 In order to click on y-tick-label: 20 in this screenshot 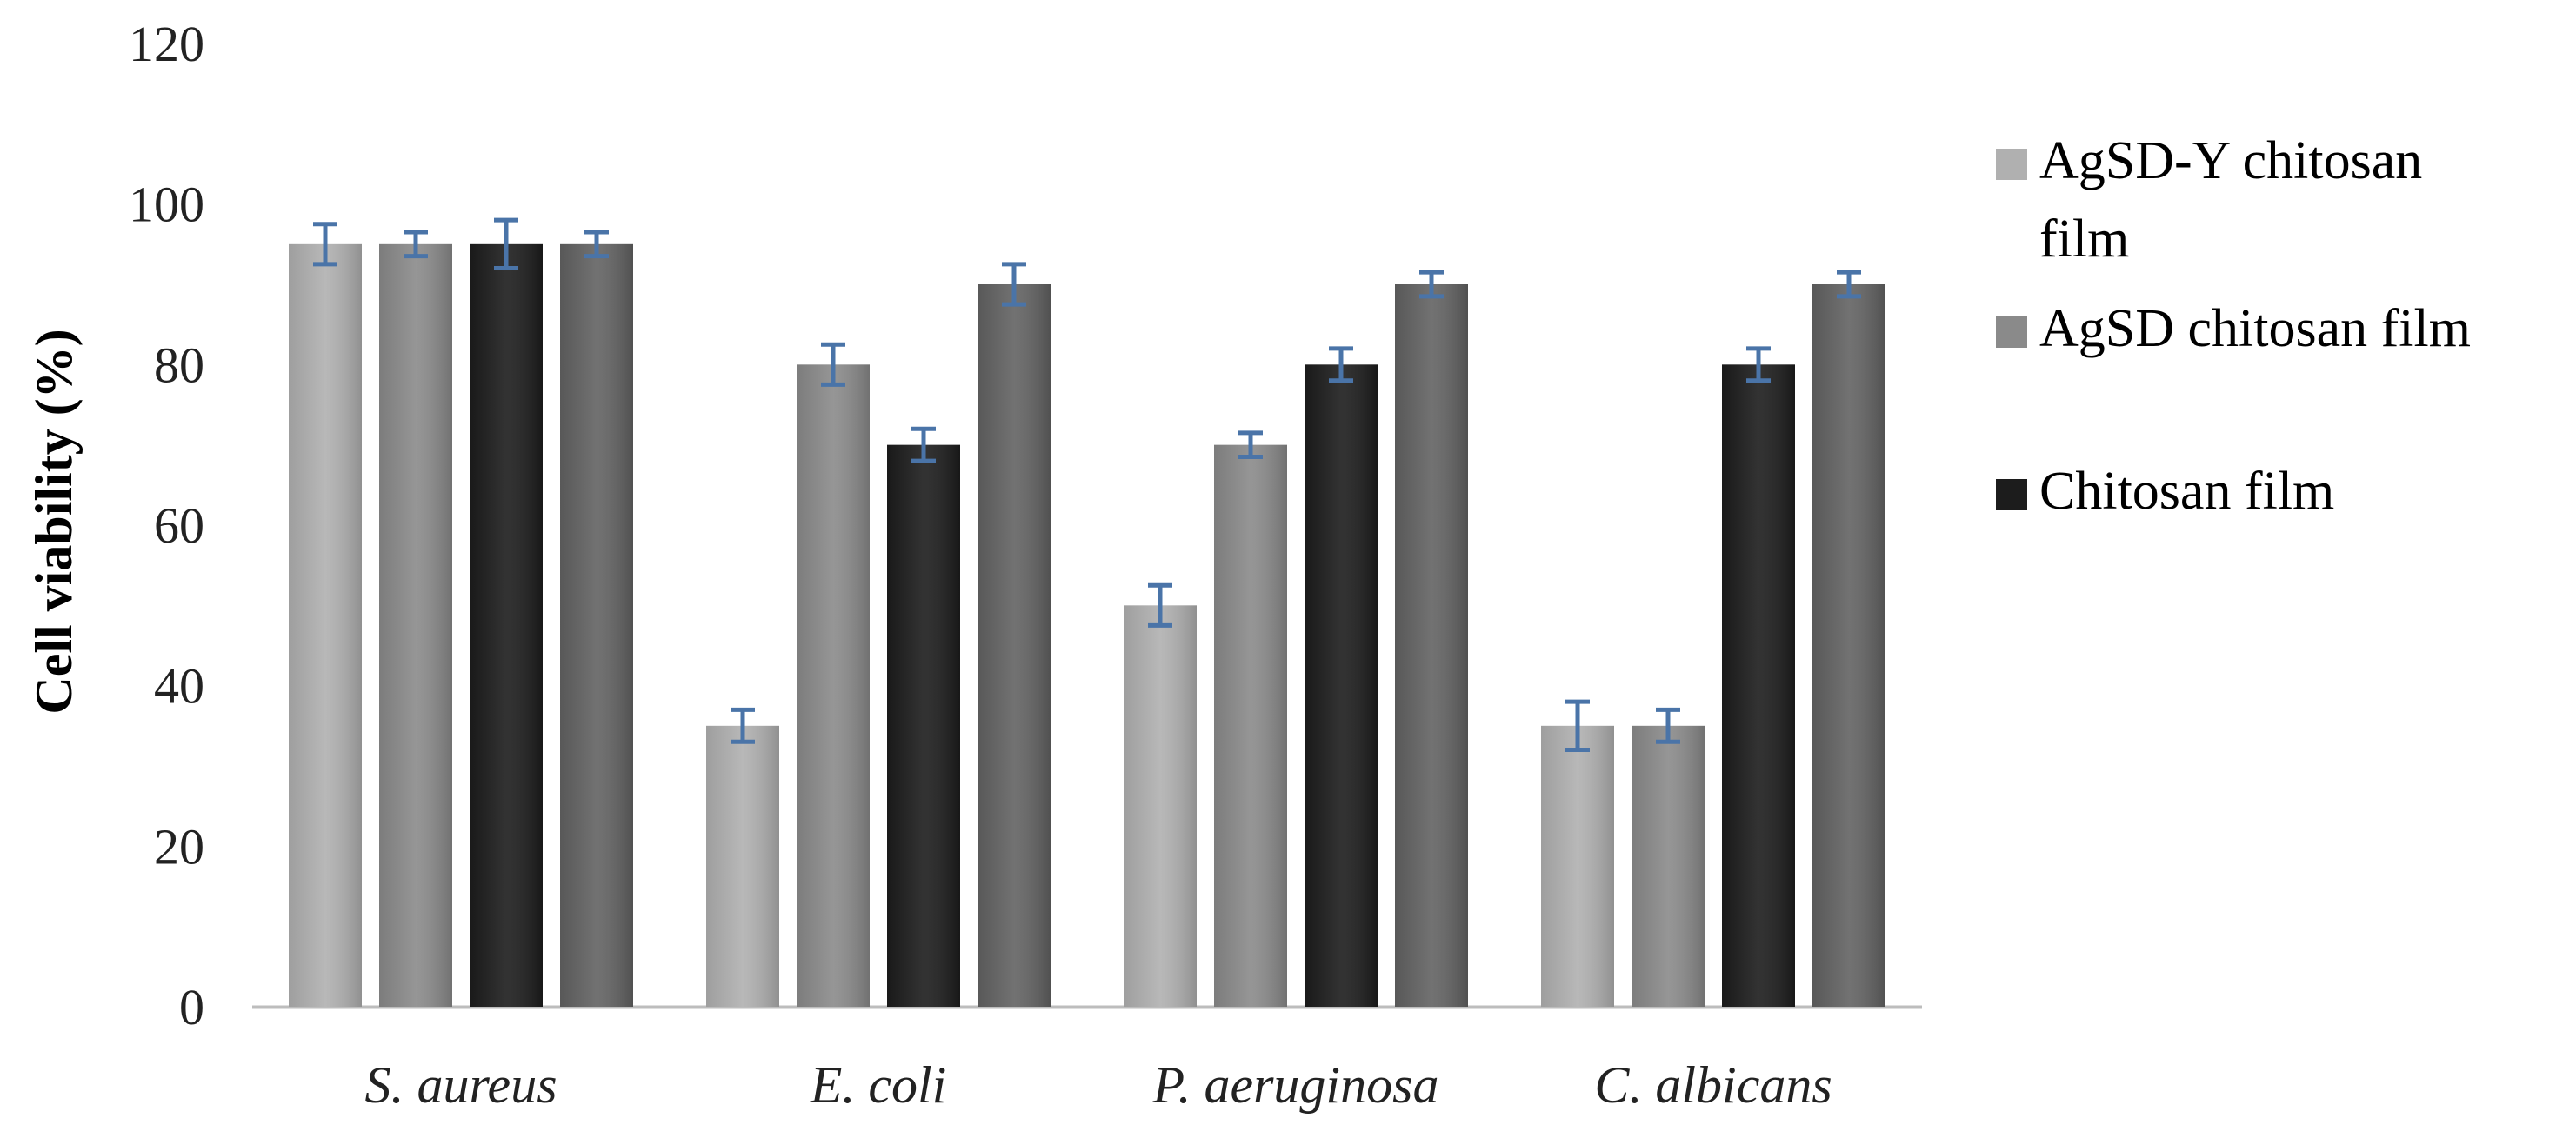, I will do `click(179, 846)`.